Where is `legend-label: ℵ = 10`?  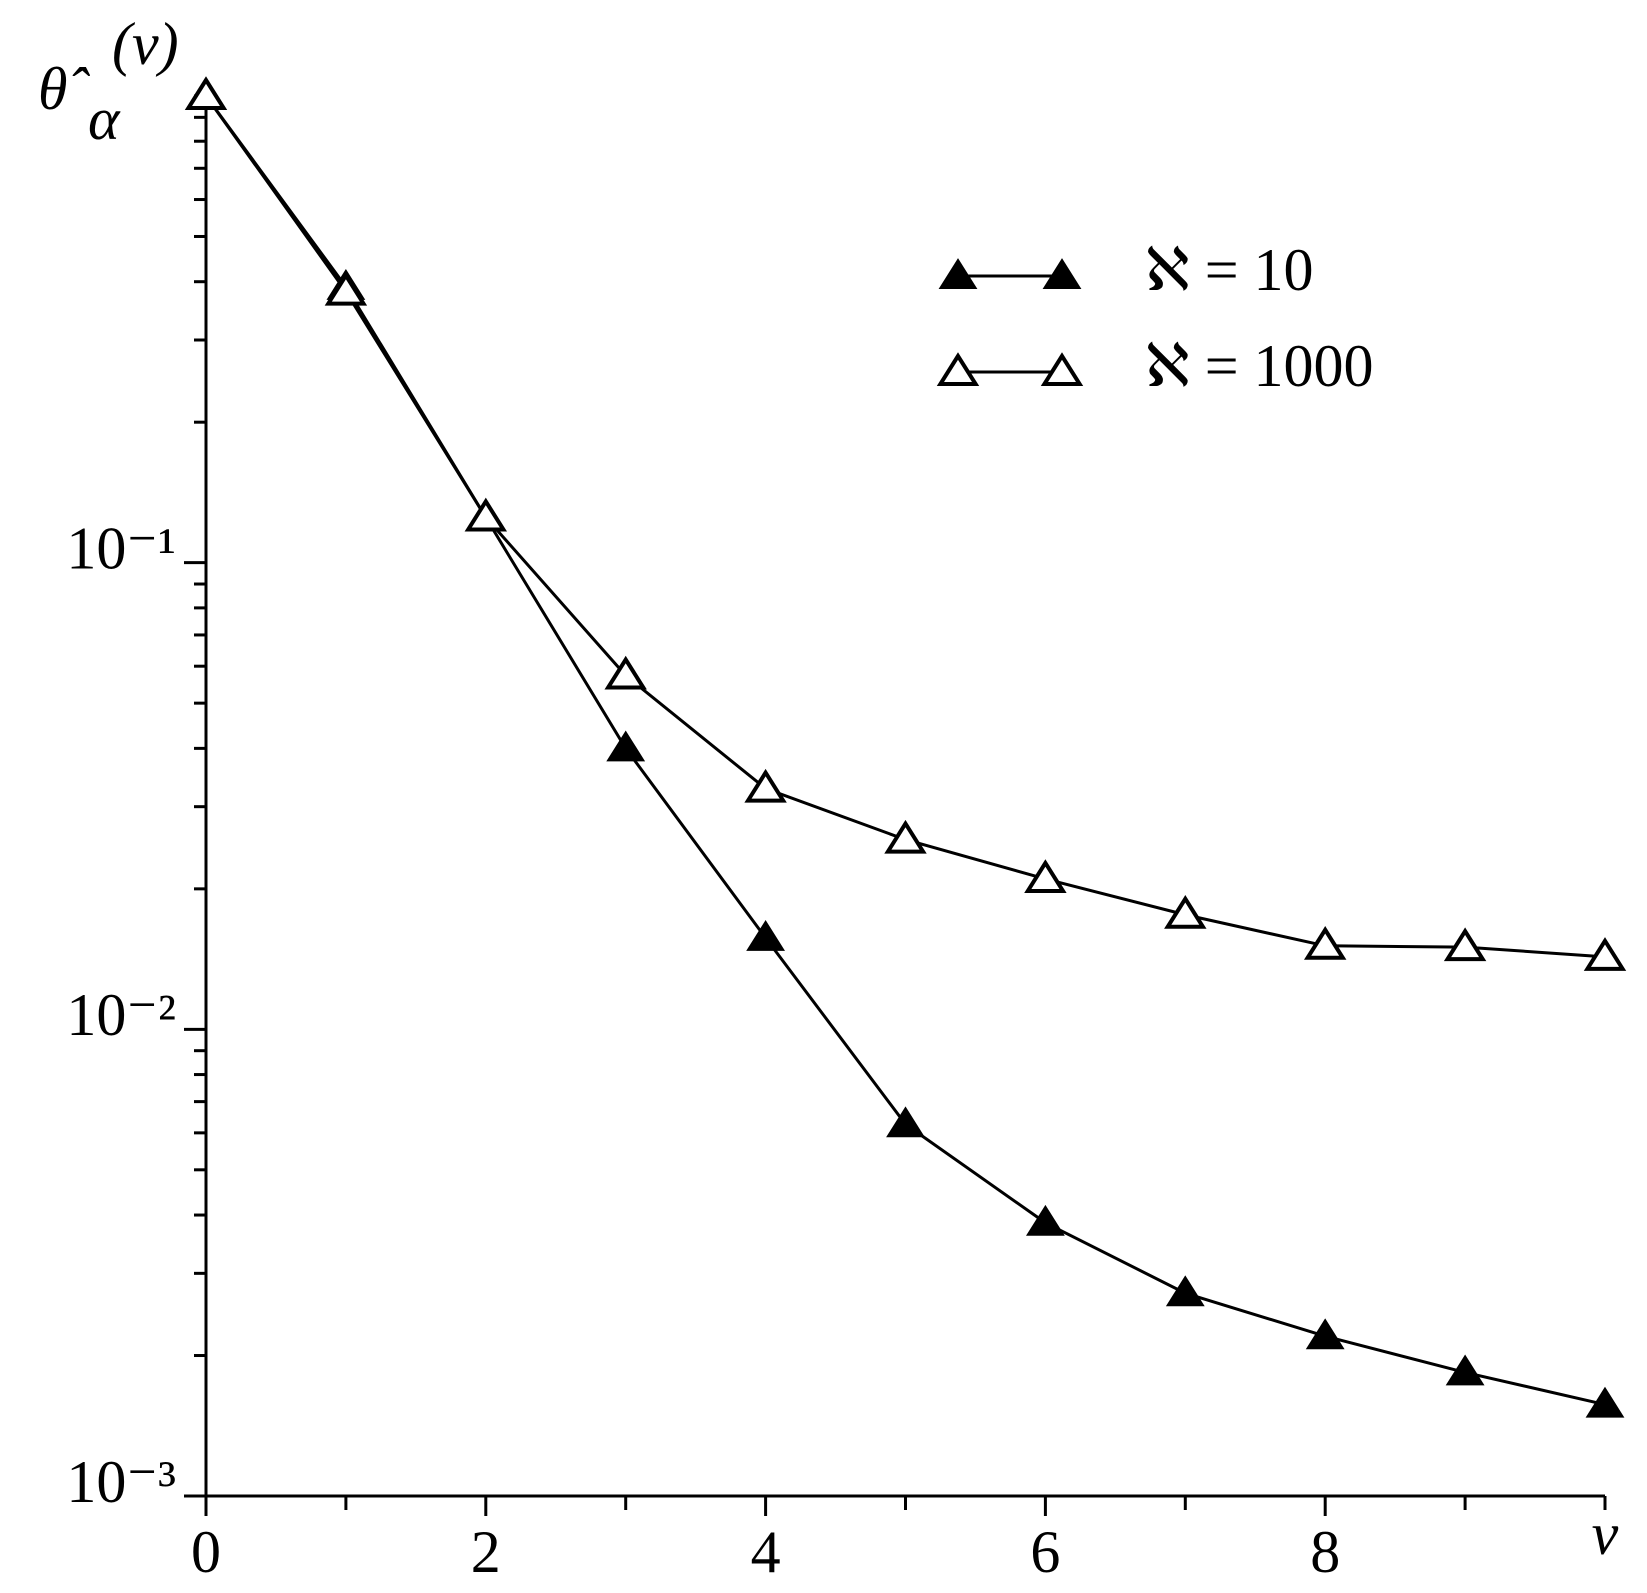
legend-label: ℵ = 10 is located at coordinates (1229, 270).